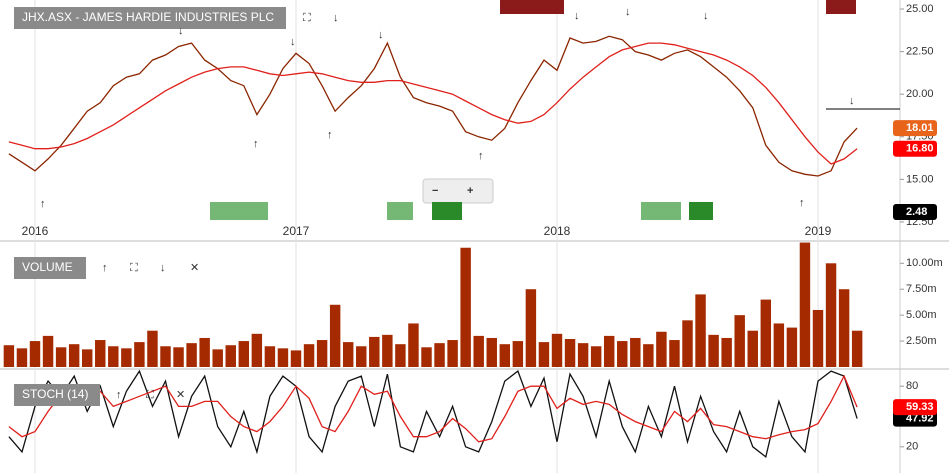  I want to click on zoom-out: −, so click(435, 191).